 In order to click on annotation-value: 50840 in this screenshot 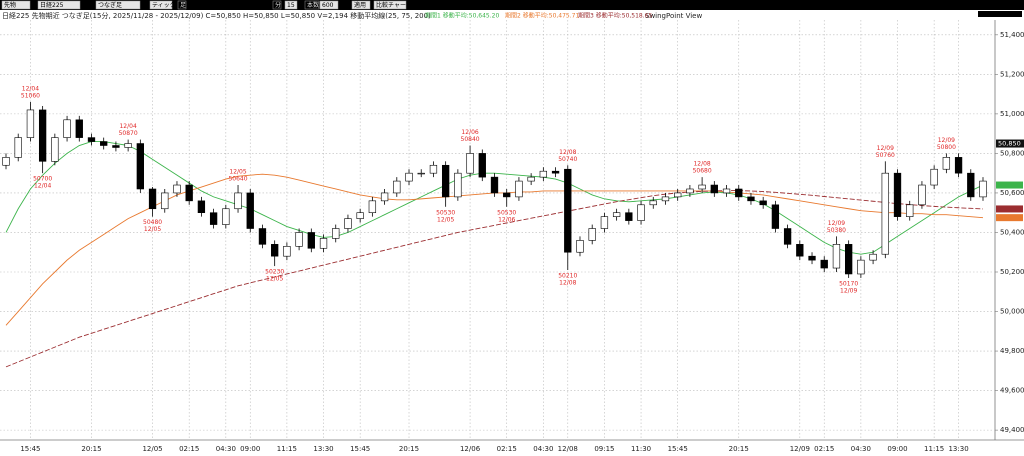, I will do `click(470, 139)`.